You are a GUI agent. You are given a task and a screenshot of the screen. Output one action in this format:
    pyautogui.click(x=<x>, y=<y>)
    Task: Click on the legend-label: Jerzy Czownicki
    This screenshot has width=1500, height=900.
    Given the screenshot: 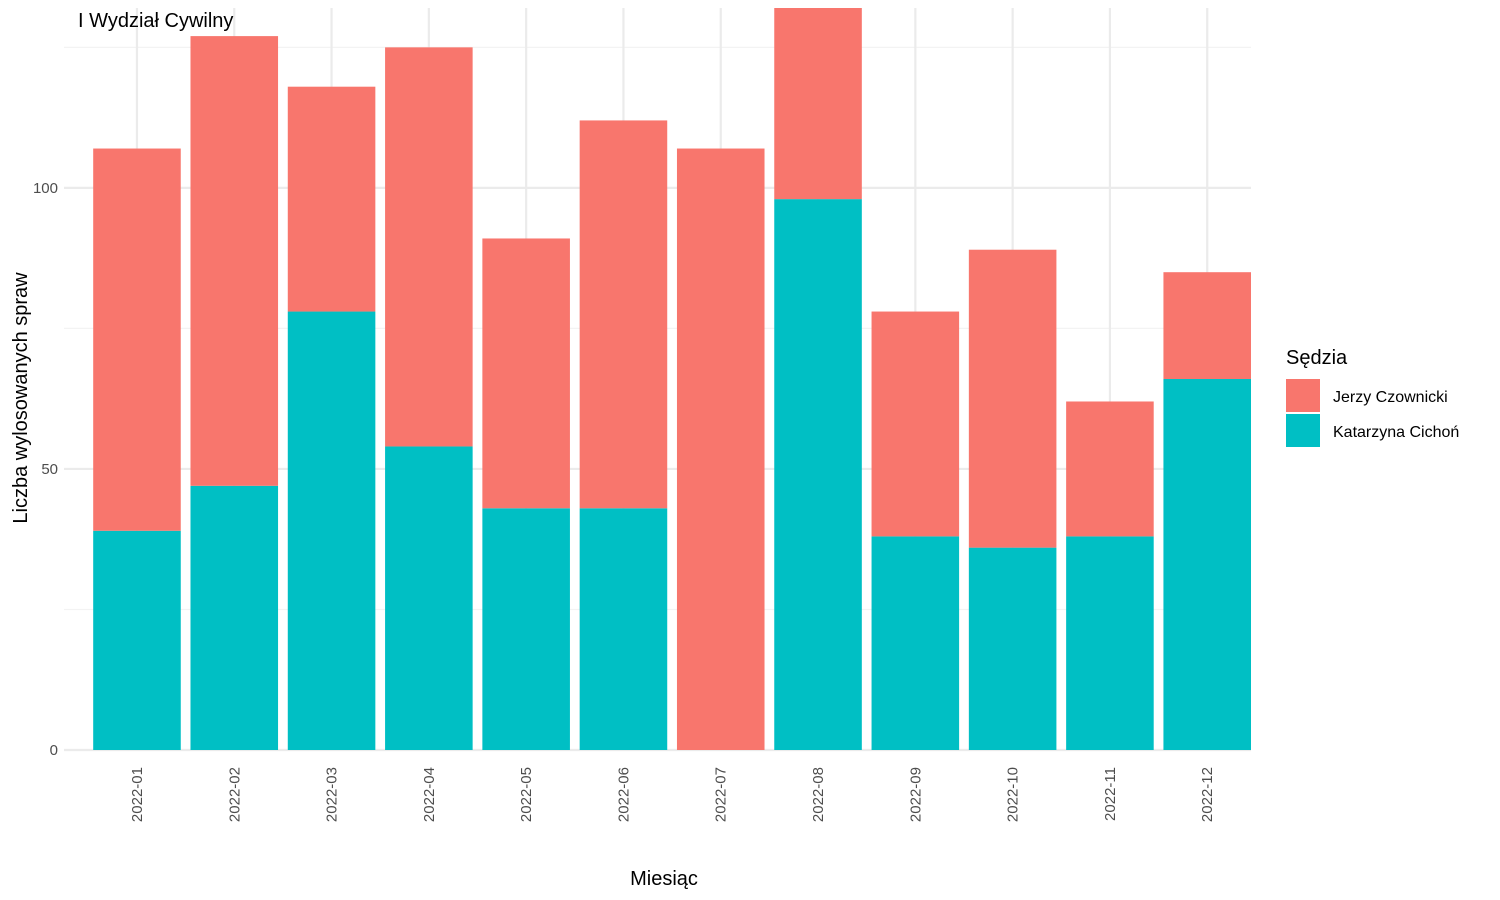 What is the action you would take?
    pyautogui.click(x=1390, y=397)
    